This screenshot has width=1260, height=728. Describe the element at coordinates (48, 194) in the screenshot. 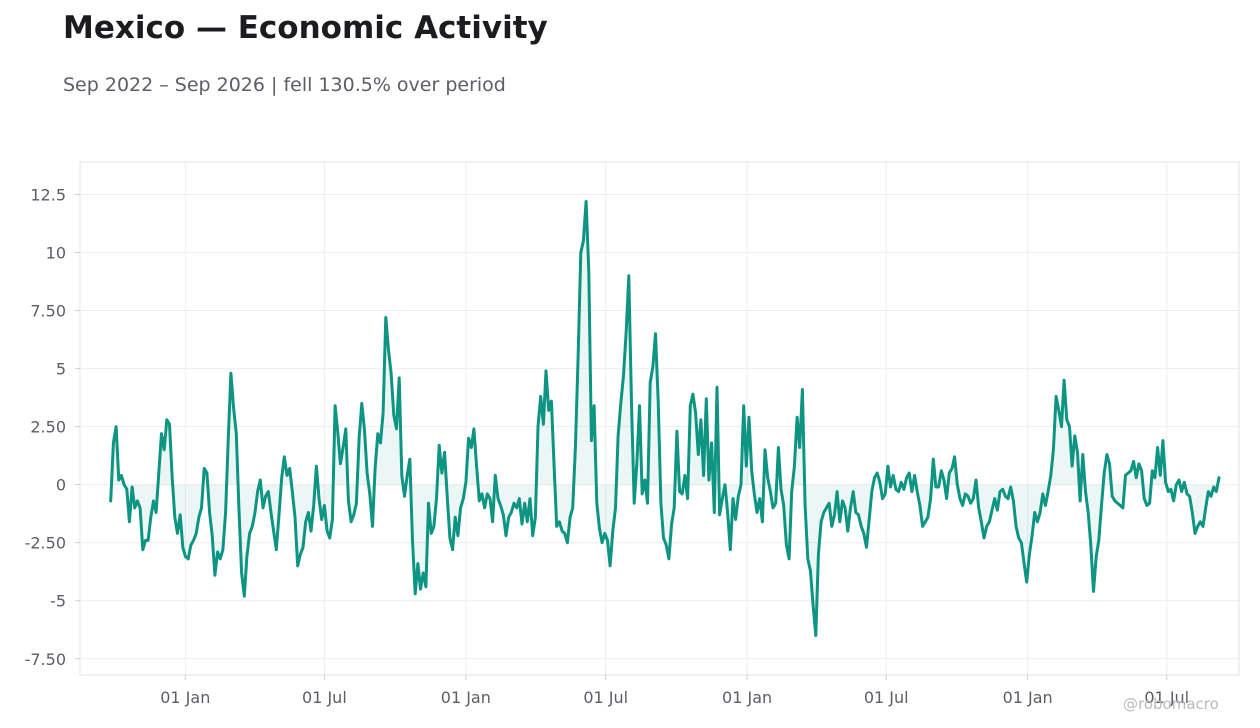

I see `y-tick-label: 12.5` at that location.